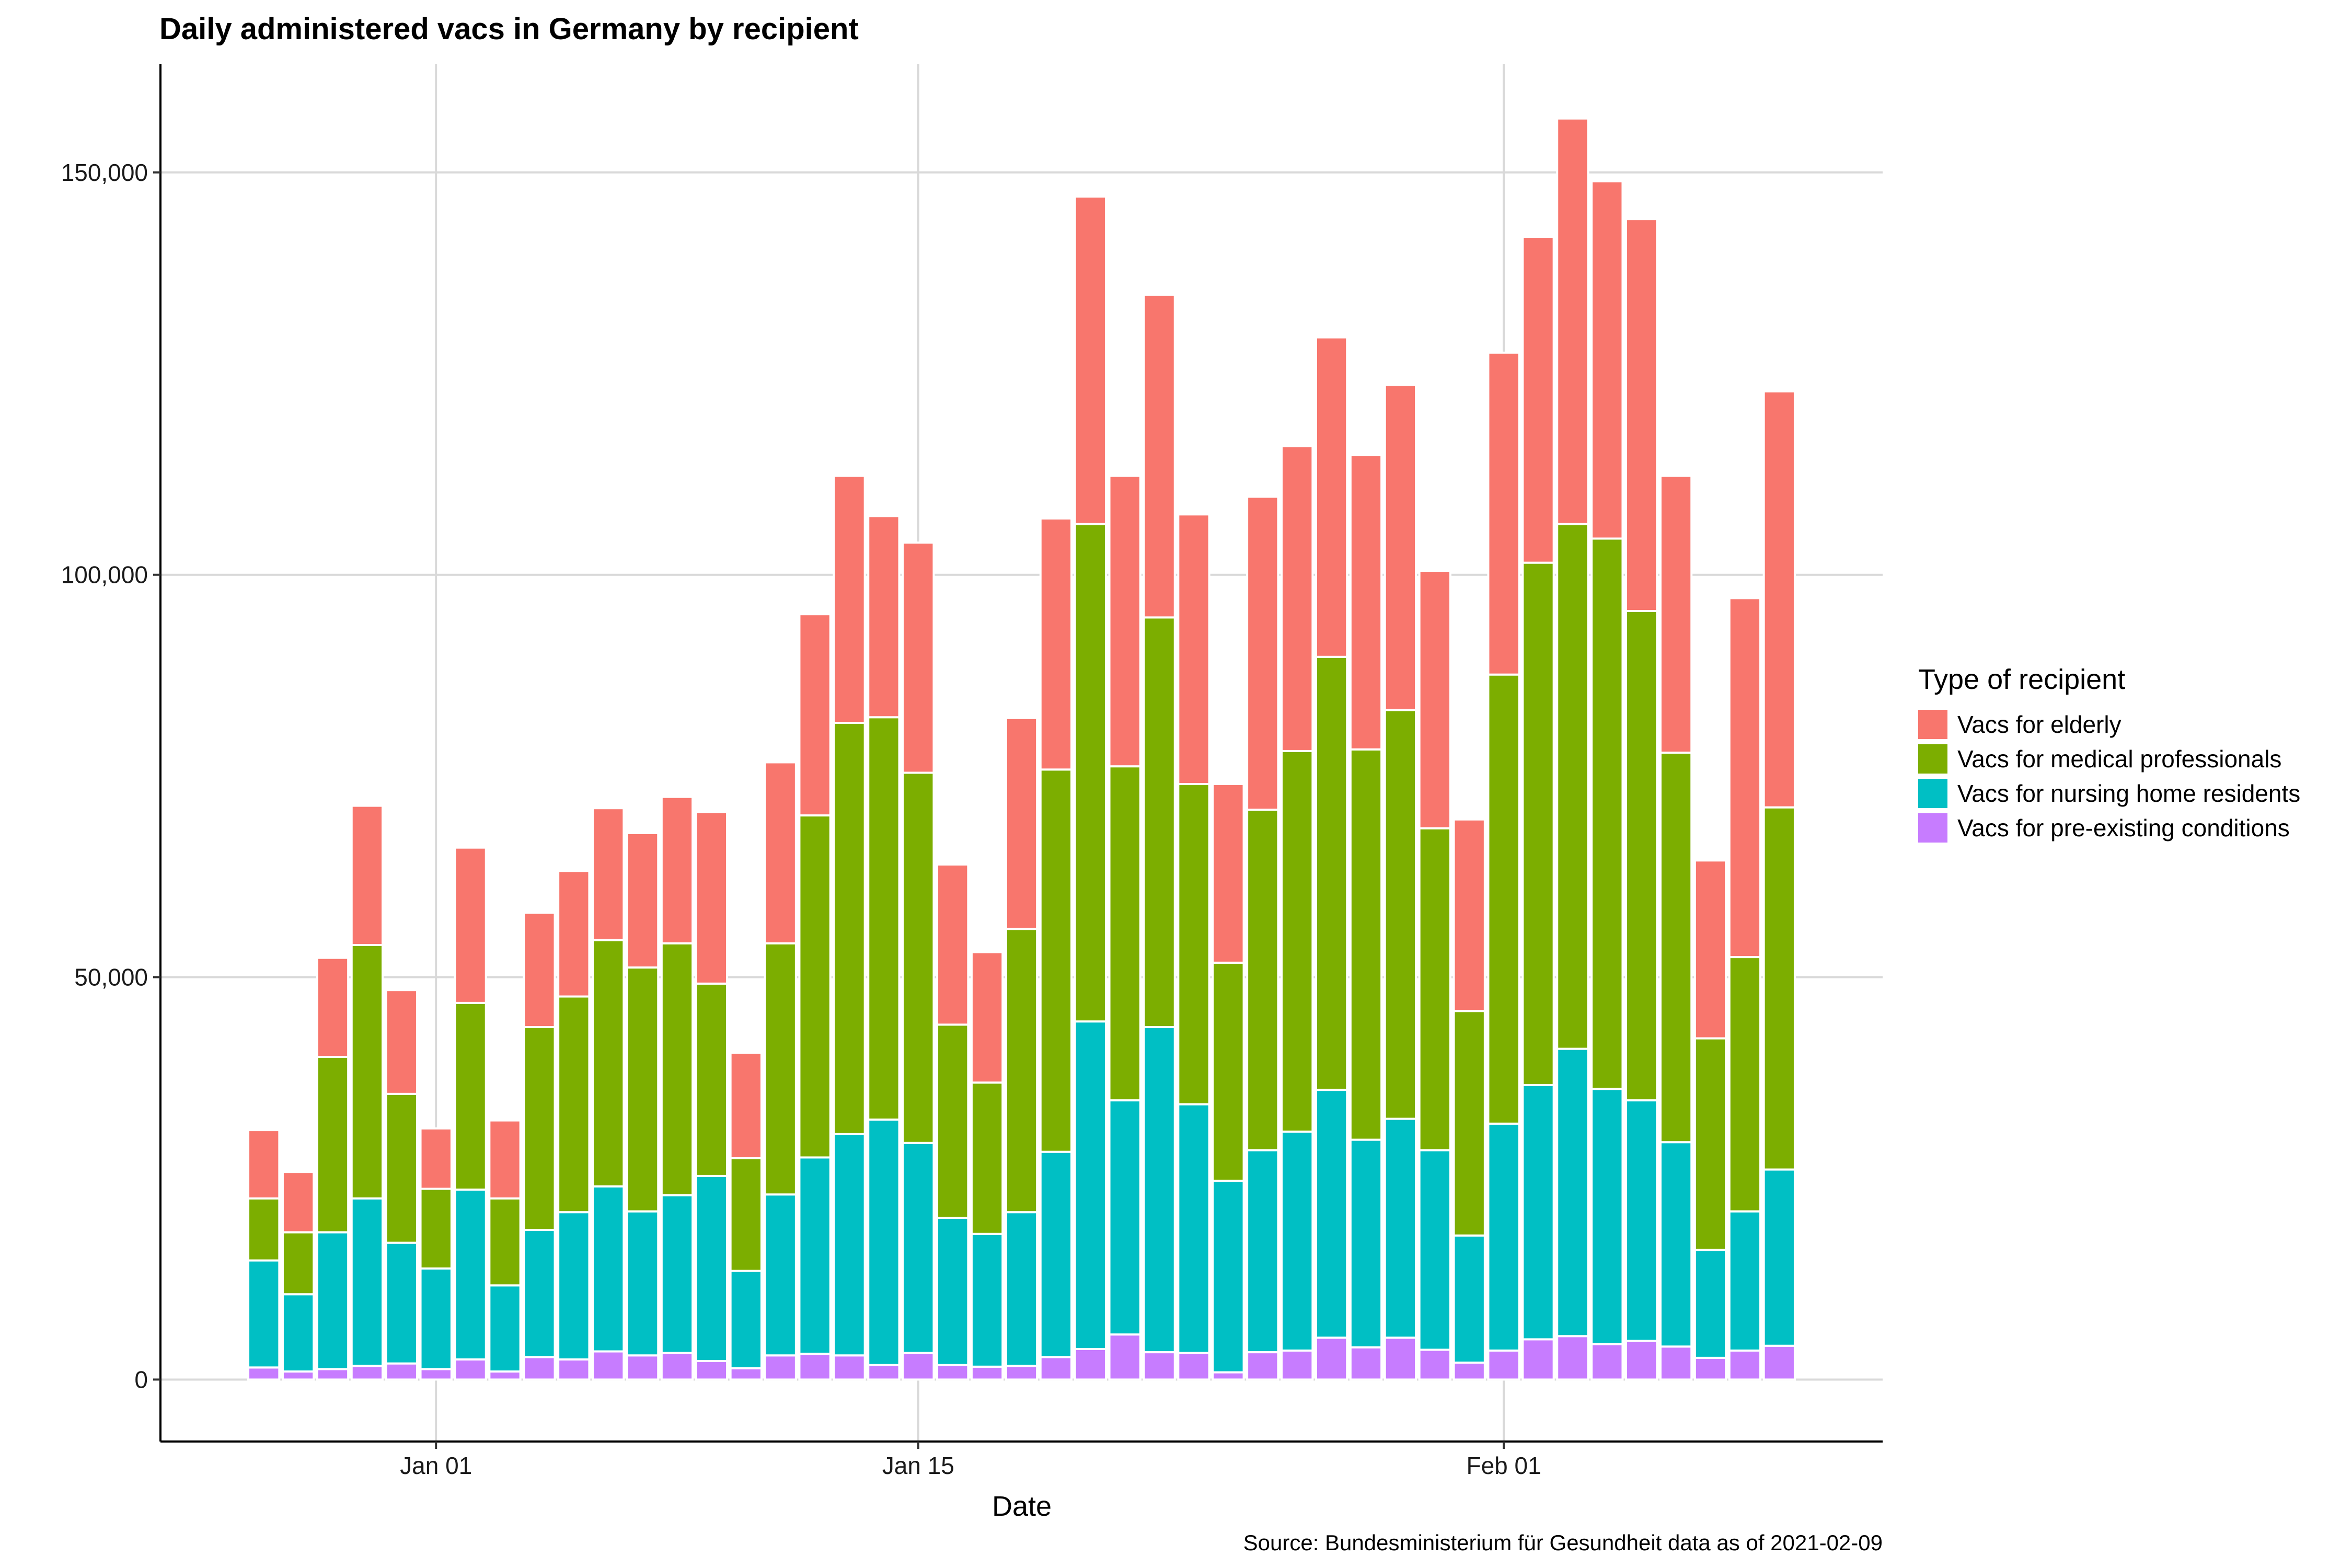 The height and width of the screenshot is (1568, 2352). What do you see at coordinates (1503, 1465) in the screenshot?
I see `x-tick-label: Feb 01` at bounding box center [1503, 1465].